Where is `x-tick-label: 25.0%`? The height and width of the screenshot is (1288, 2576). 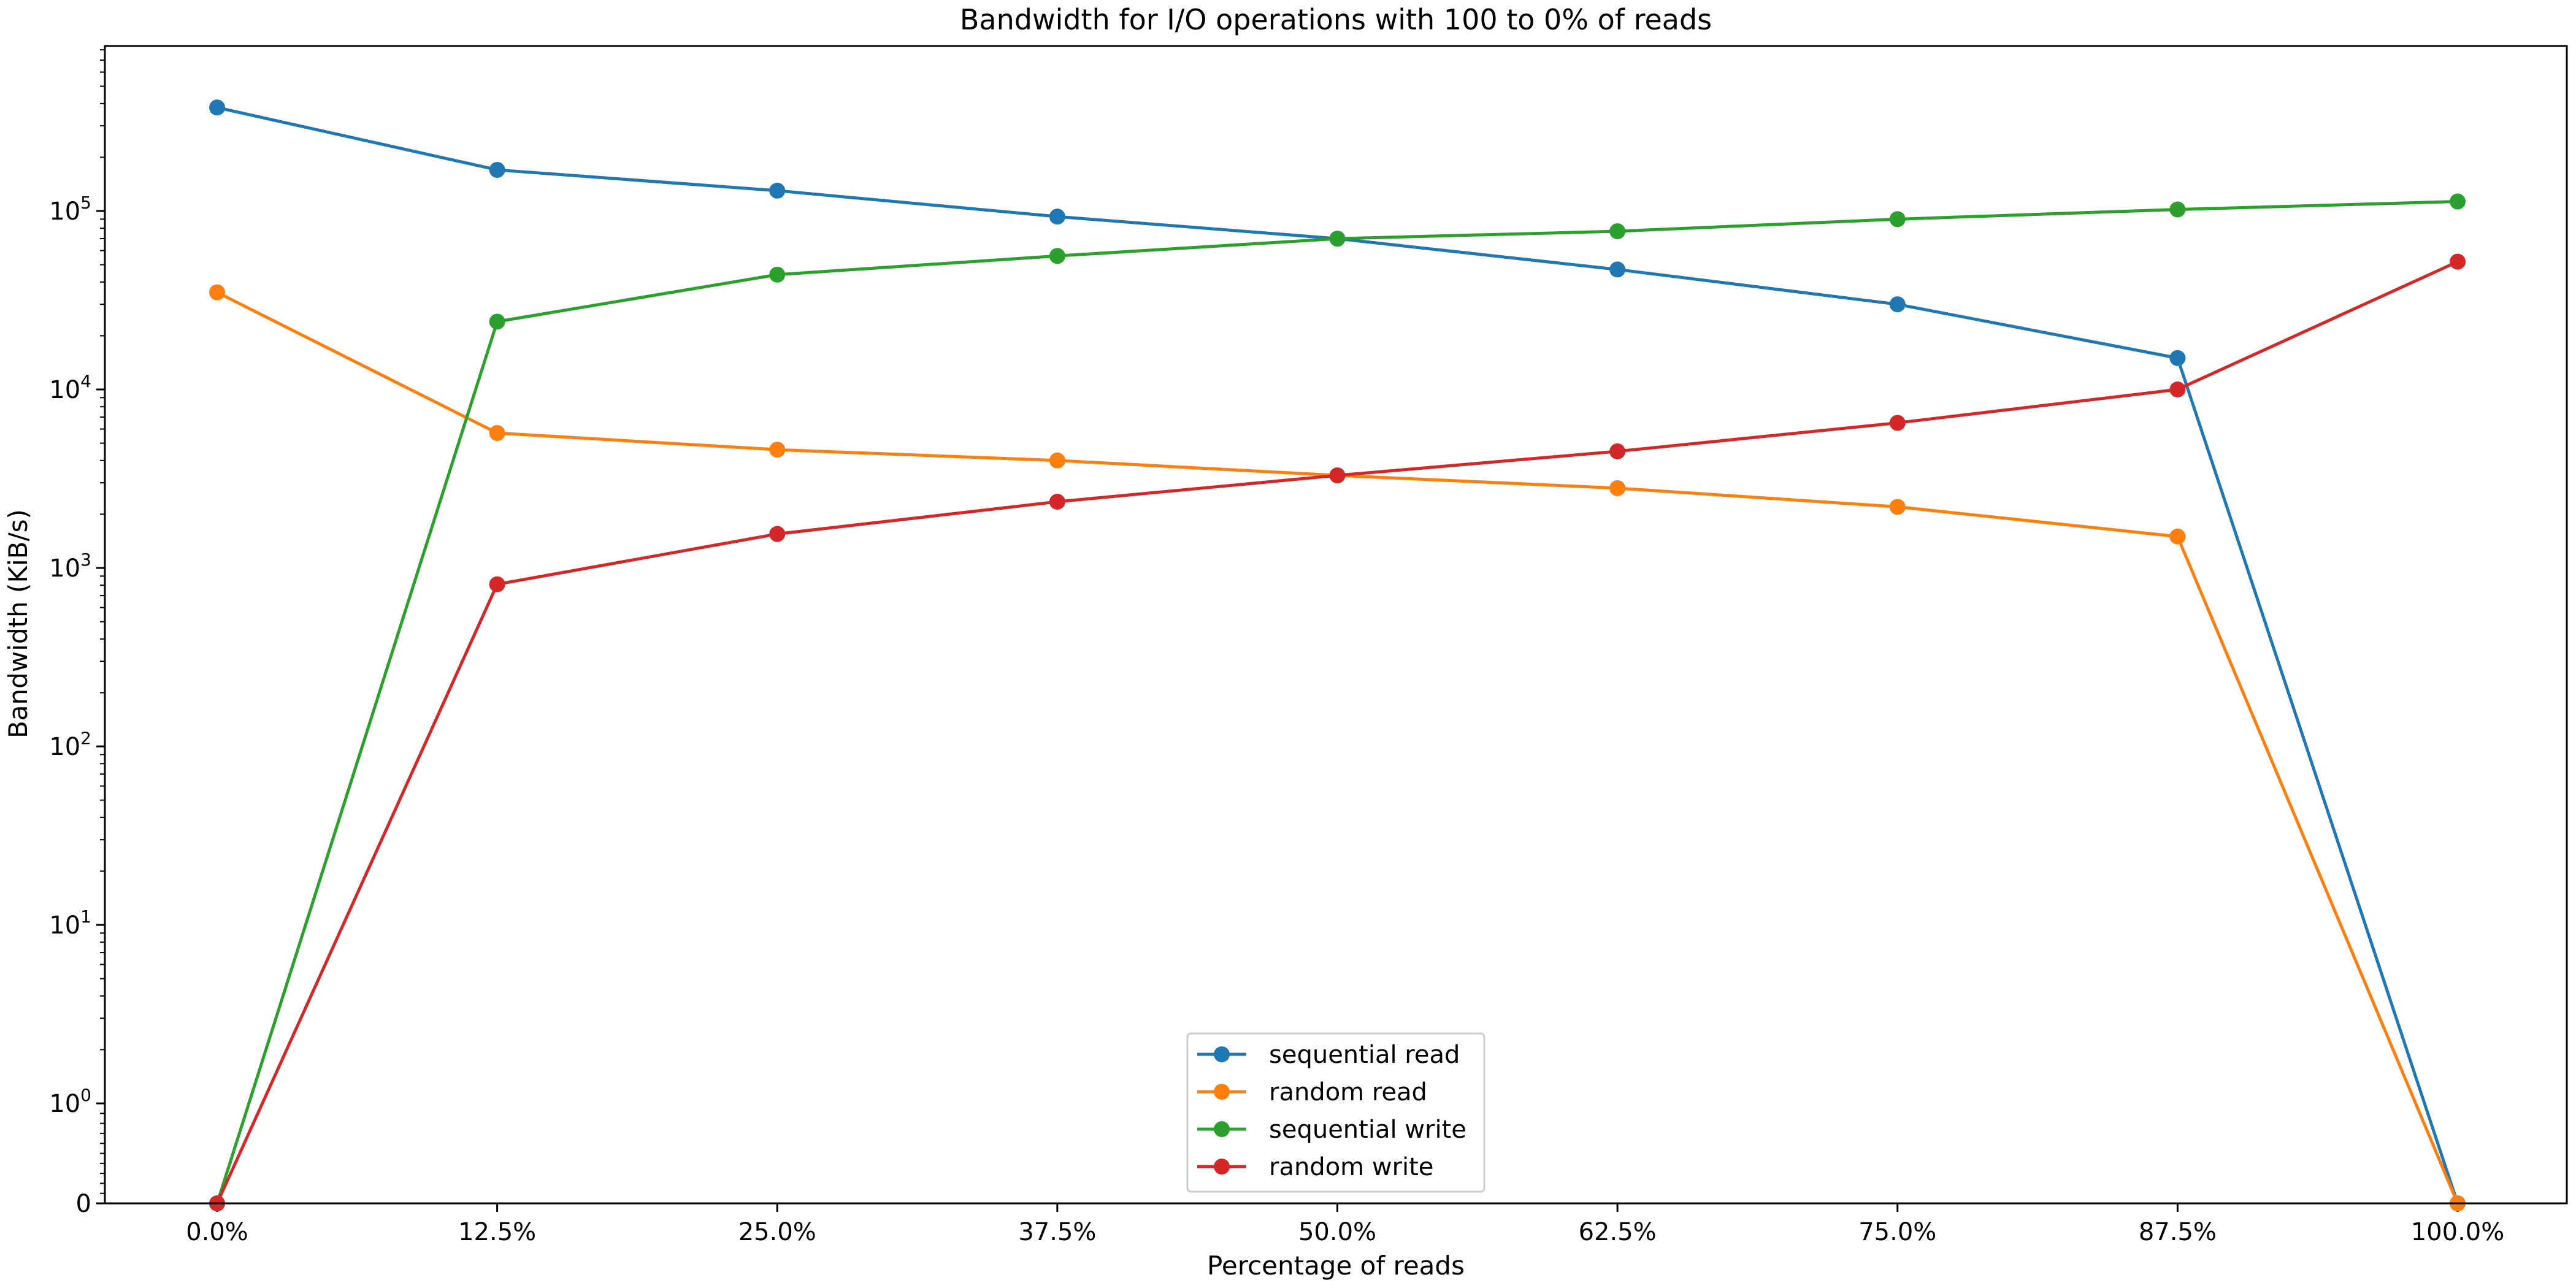
x-tick-label: 25.0% is located at coordinates (777, 1232).